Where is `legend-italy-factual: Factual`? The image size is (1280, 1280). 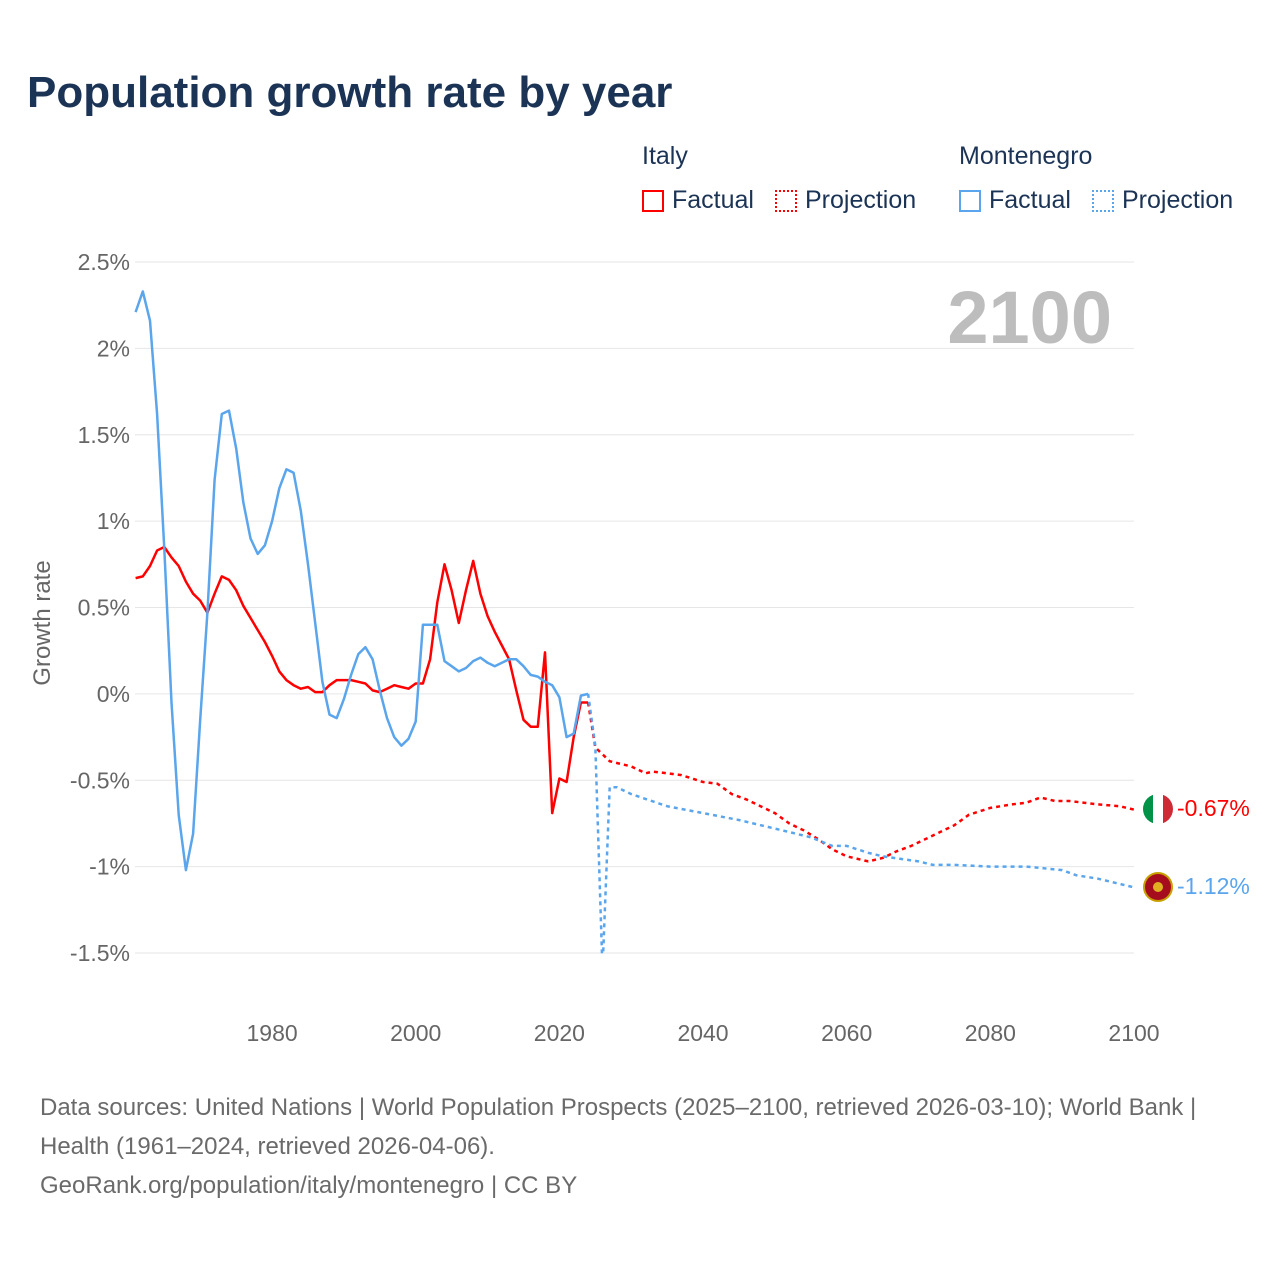 legend-italy-factual: Factual is located at coordinates (698, 200).